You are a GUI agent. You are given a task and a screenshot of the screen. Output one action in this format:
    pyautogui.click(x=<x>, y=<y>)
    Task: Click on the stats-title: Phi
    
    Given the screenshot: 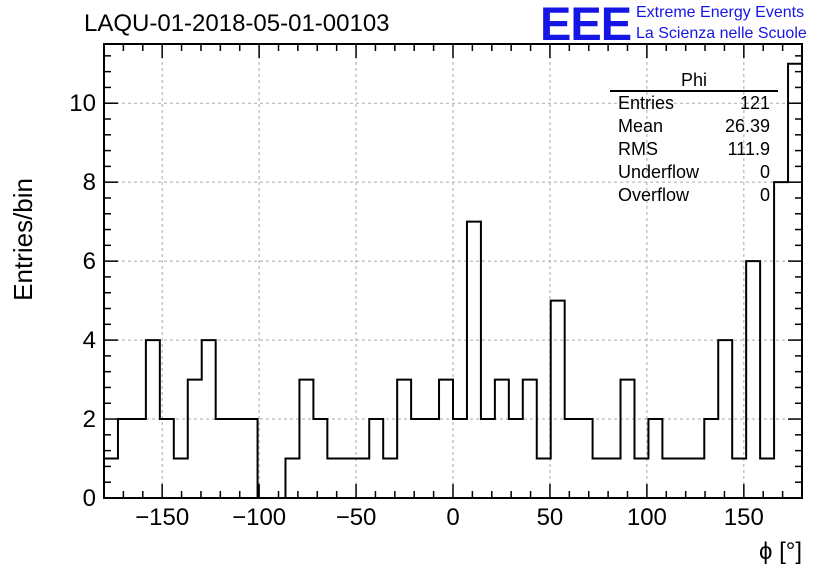 What is the action you would take?
    pyautogui.click(x=694, y=81)
    